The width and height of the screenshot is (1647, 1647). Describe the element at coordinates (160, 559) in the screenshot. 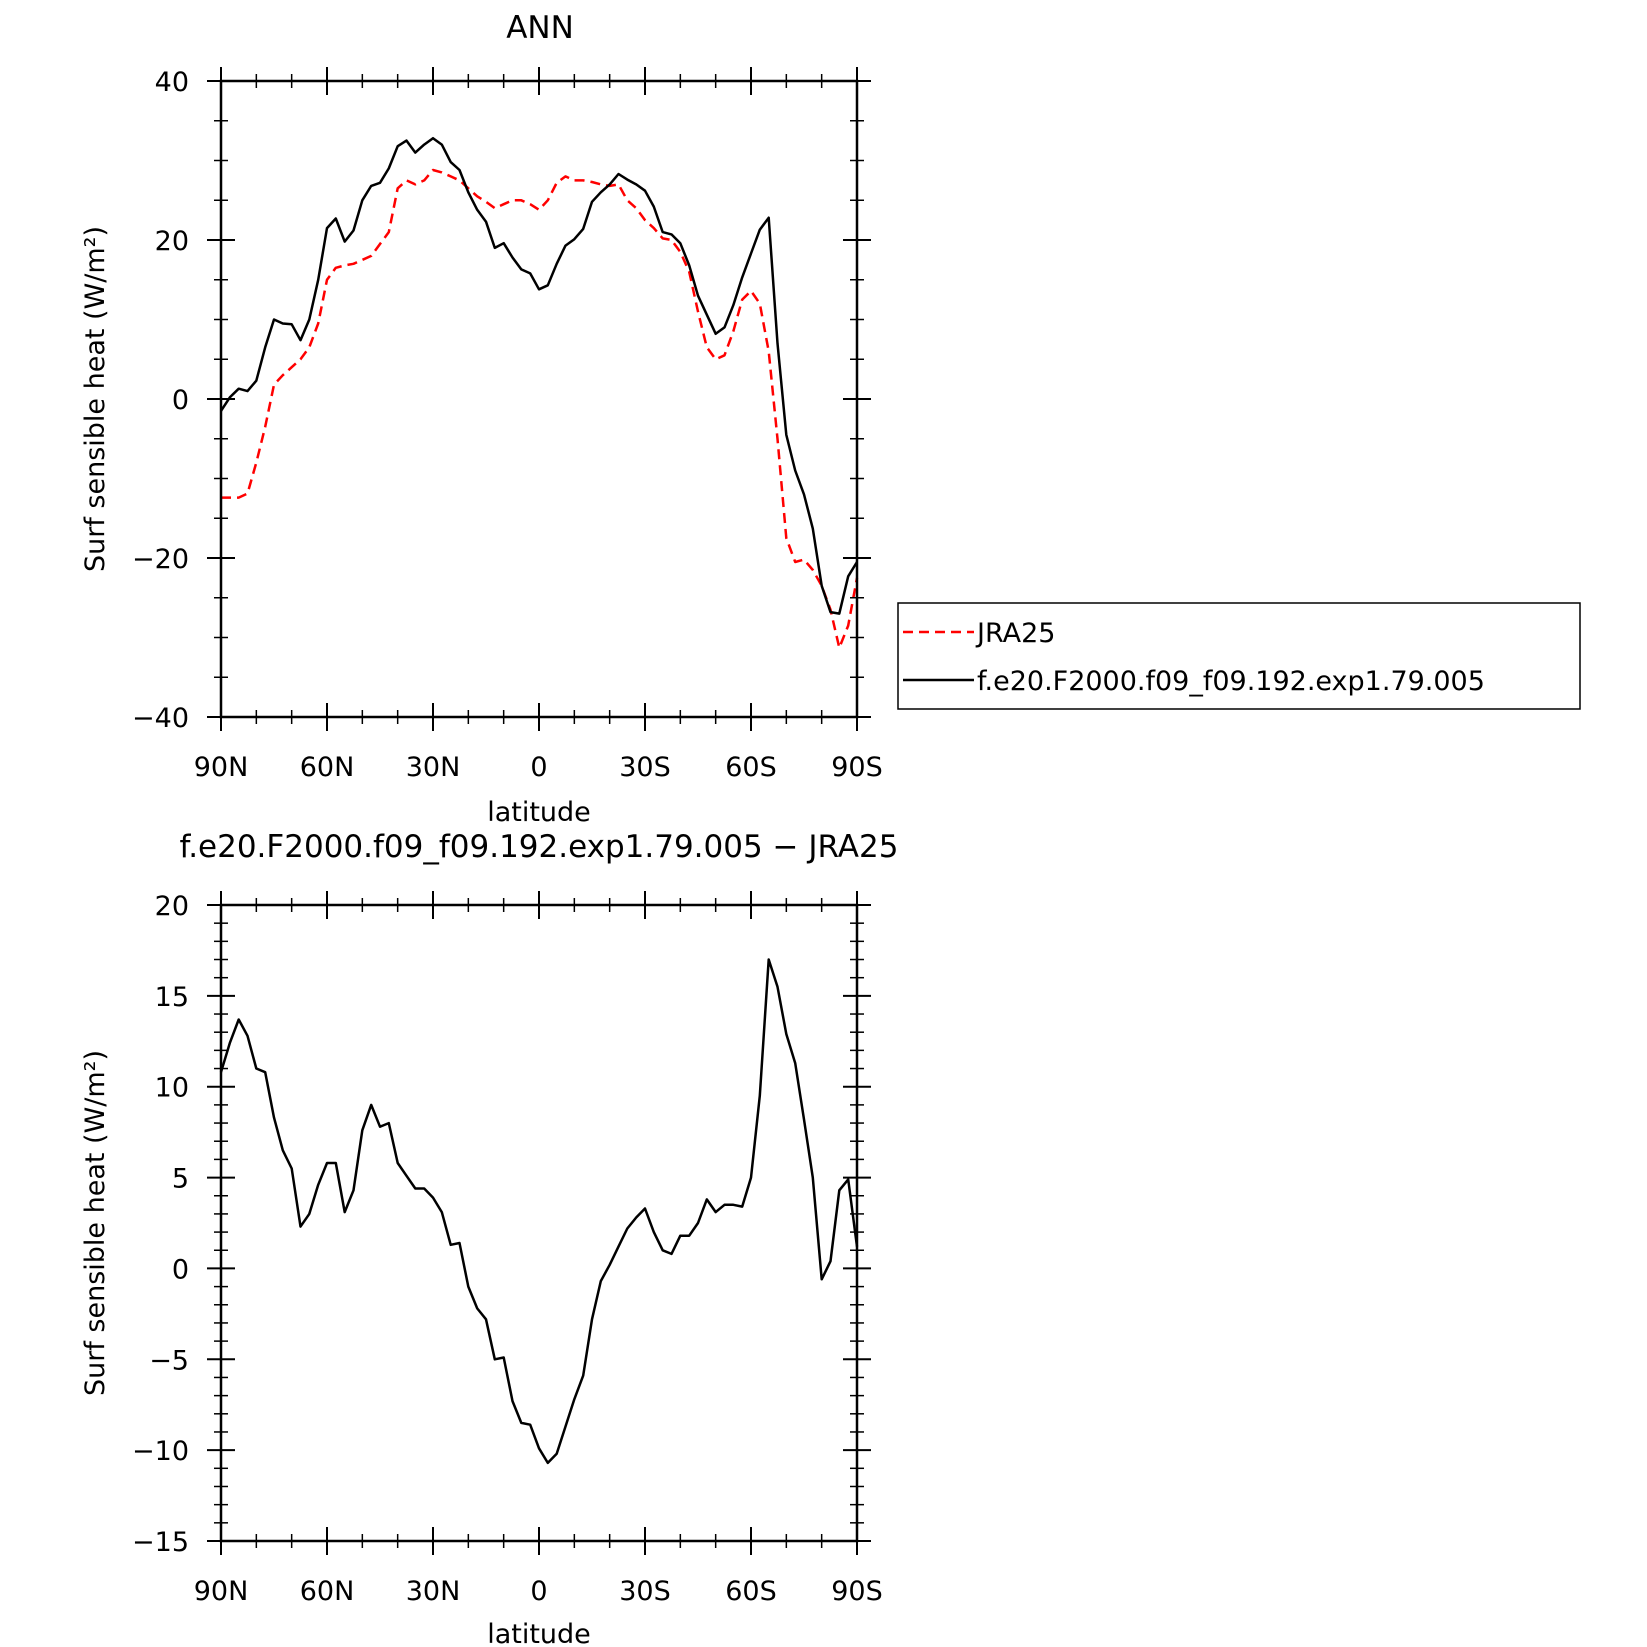

I see `top-chart-y-tick-label: −20` at that location.